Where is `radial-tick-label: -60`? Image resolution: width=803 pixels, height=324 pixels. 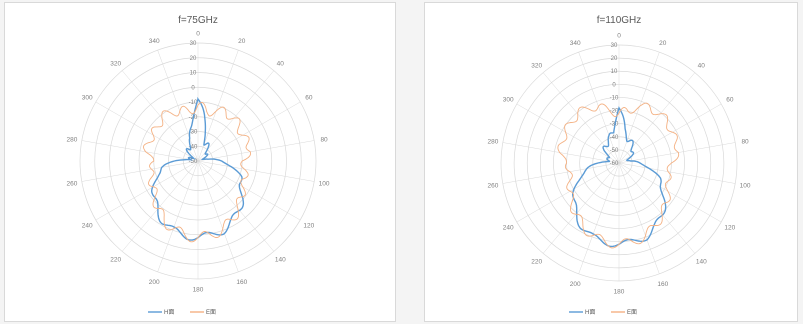 radial-tick-label: -60 is located at coordinates (614, 164).